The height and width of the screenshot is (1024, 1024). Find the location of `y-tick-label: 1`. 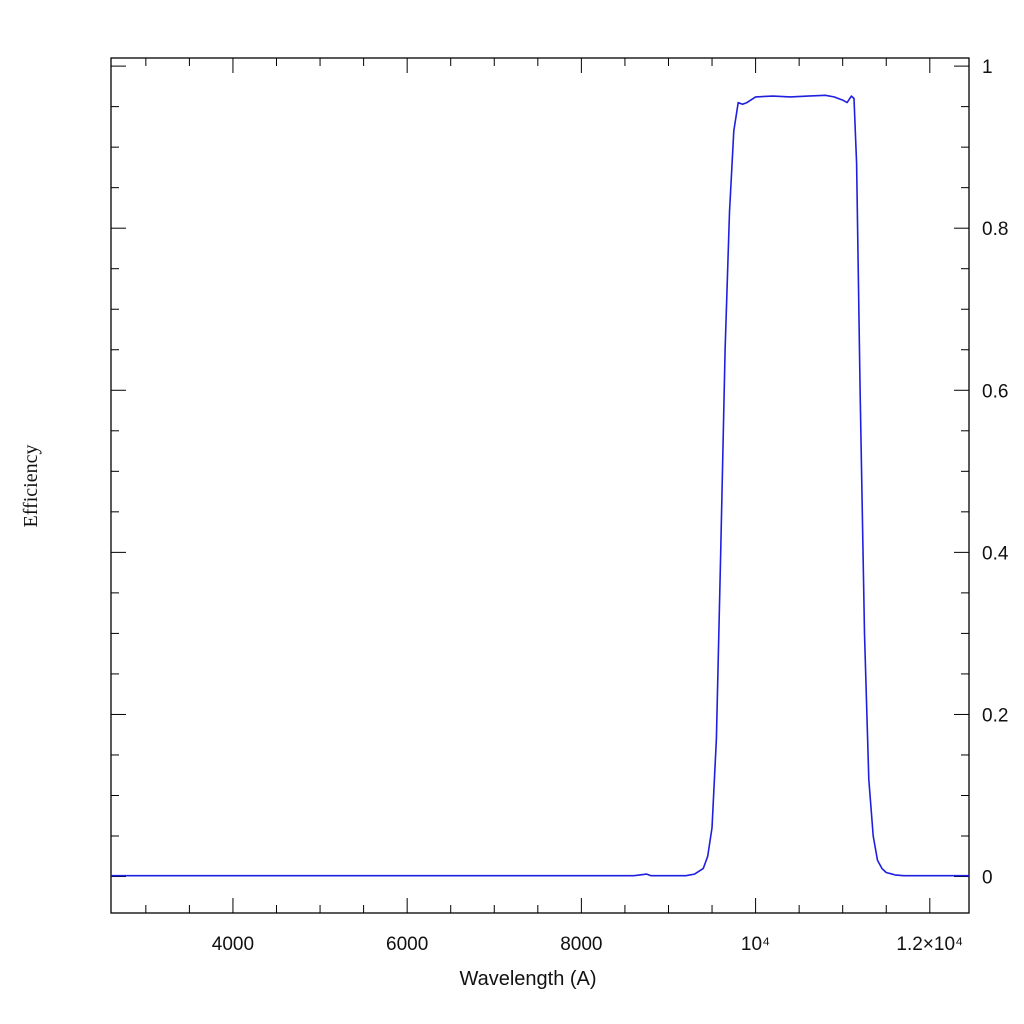

y-tick-label: 1 is located at coordinates (987, 67).